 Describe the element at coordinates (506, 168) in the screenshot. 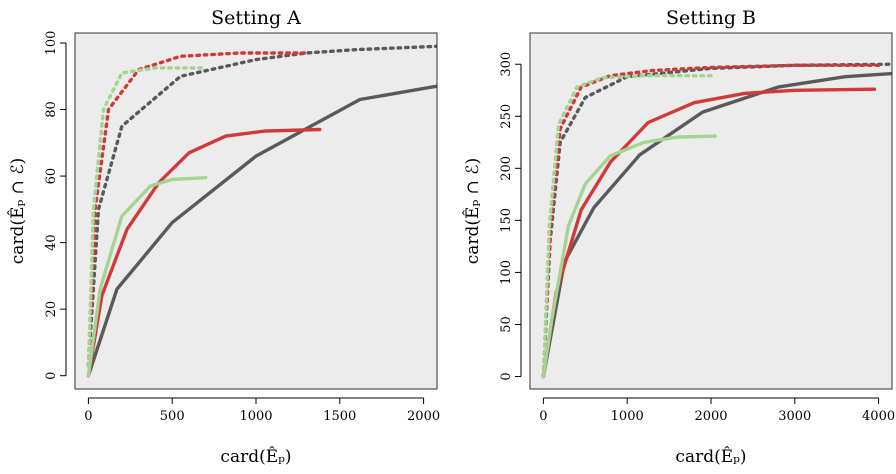

I see `y-tick-label: 200` at that location.